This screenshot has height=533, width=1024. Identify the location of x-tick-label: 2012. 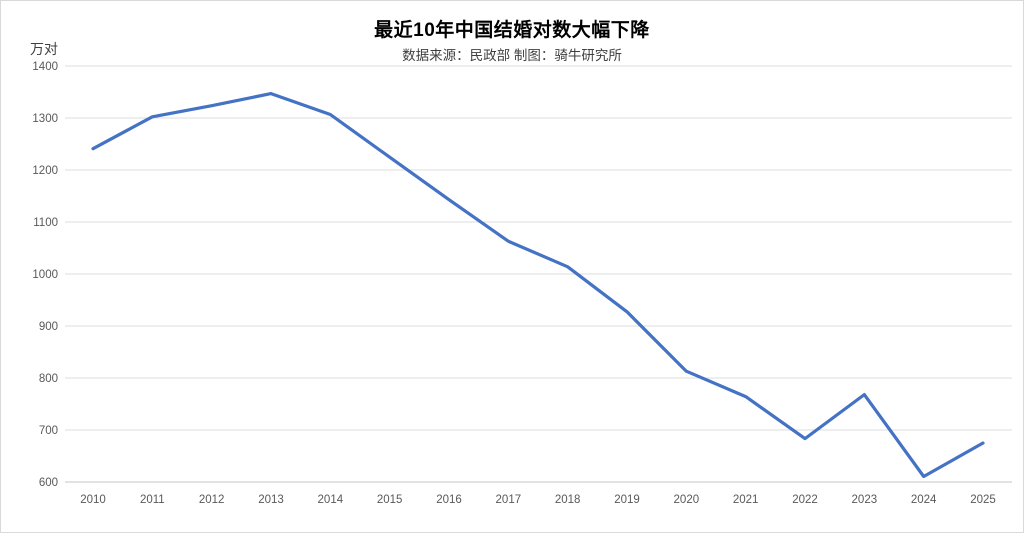
(212, 500).